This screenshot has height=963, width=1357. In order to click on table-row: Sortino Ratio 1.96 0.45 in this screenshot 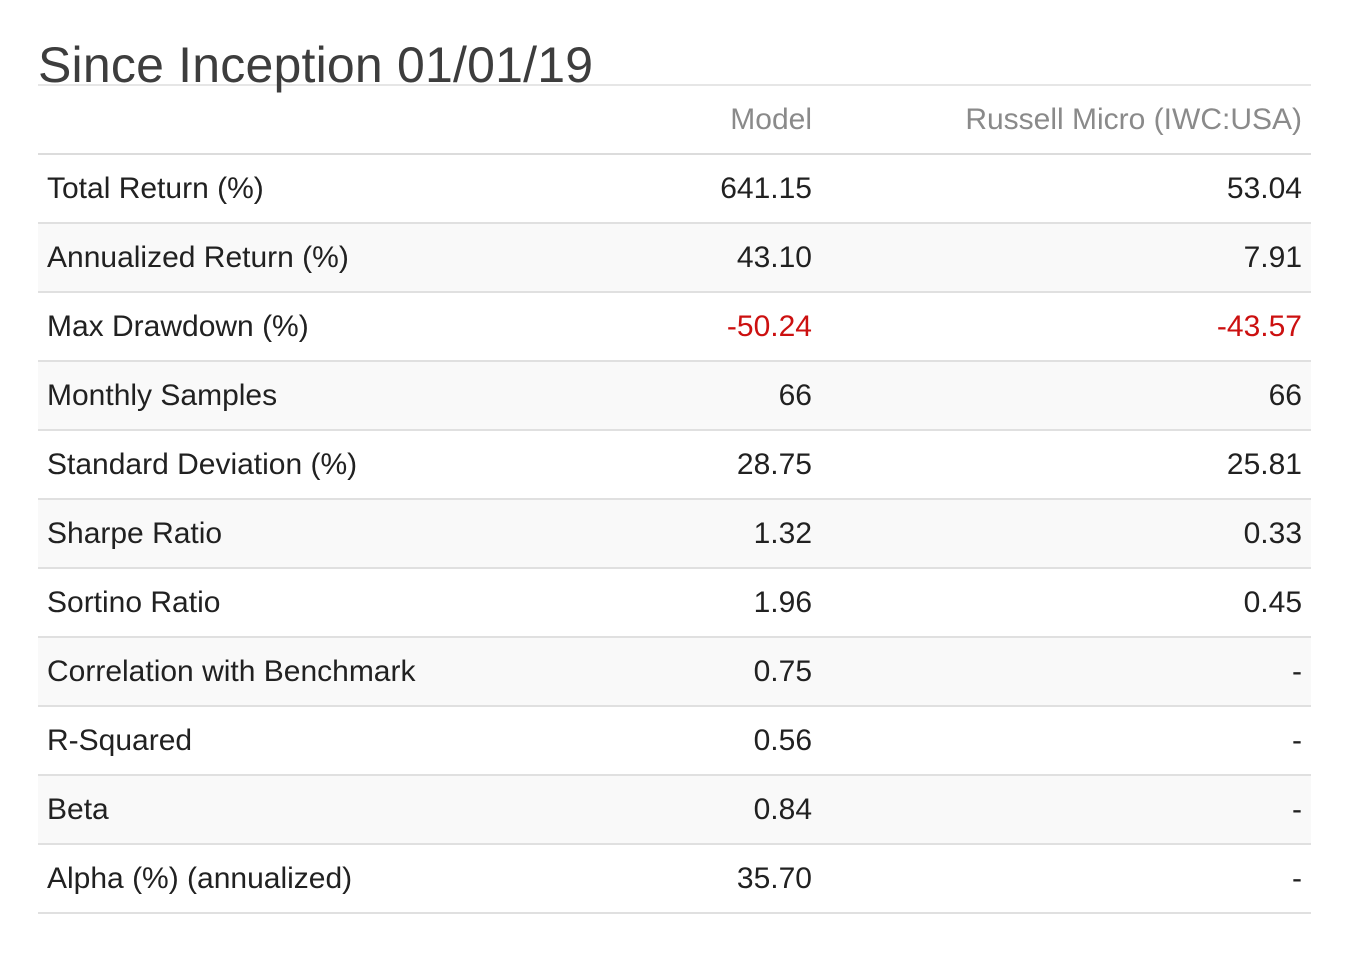, I will do `click(674, 602)`.